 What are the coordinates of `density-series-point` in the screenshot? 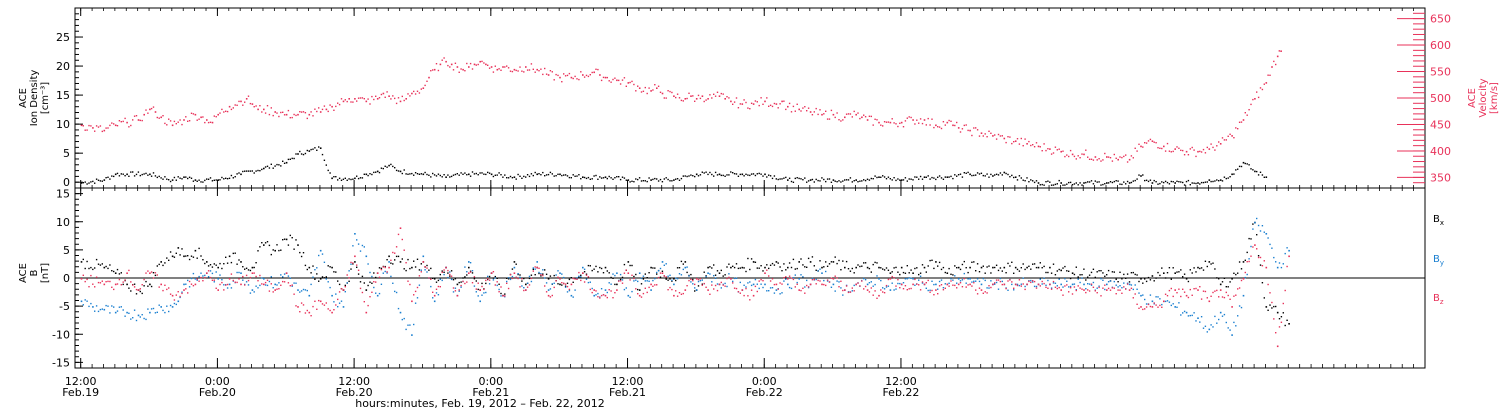 It's located at (309, 151).